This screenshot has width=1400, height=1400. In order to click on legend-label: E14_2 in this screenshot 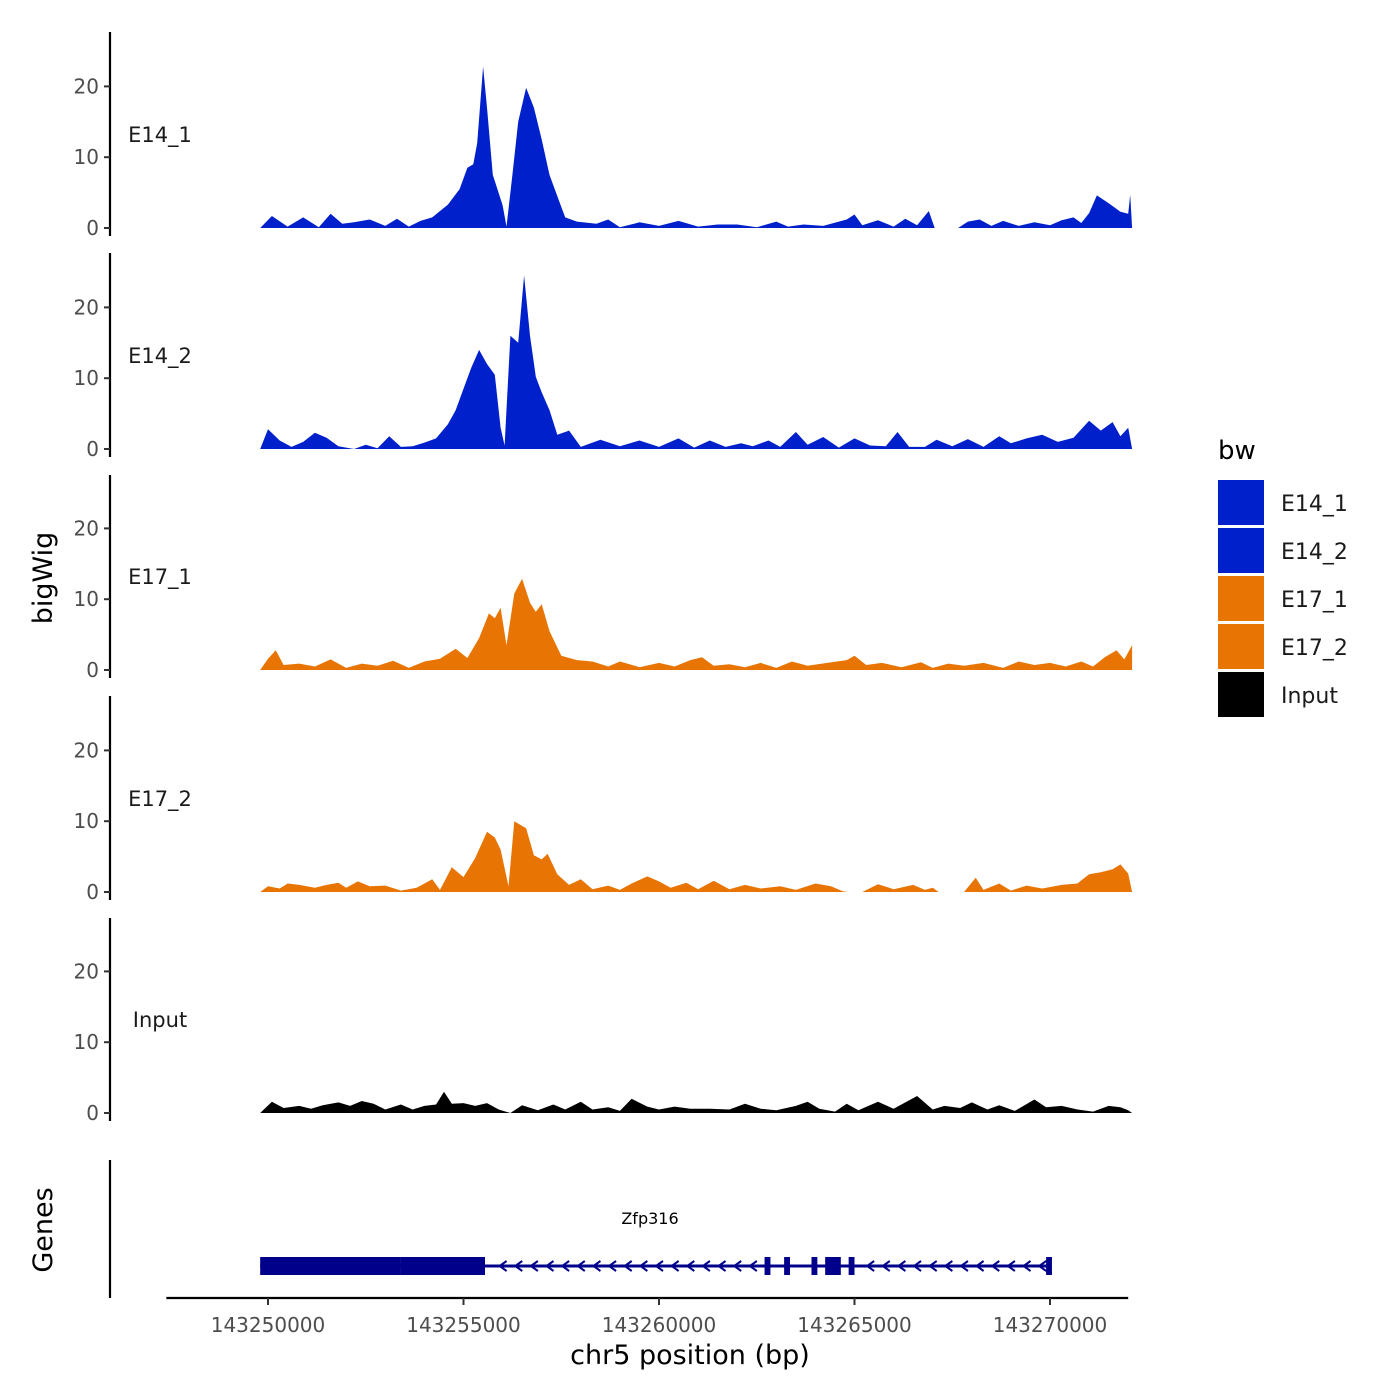, I will do `click(1314, 552)`.